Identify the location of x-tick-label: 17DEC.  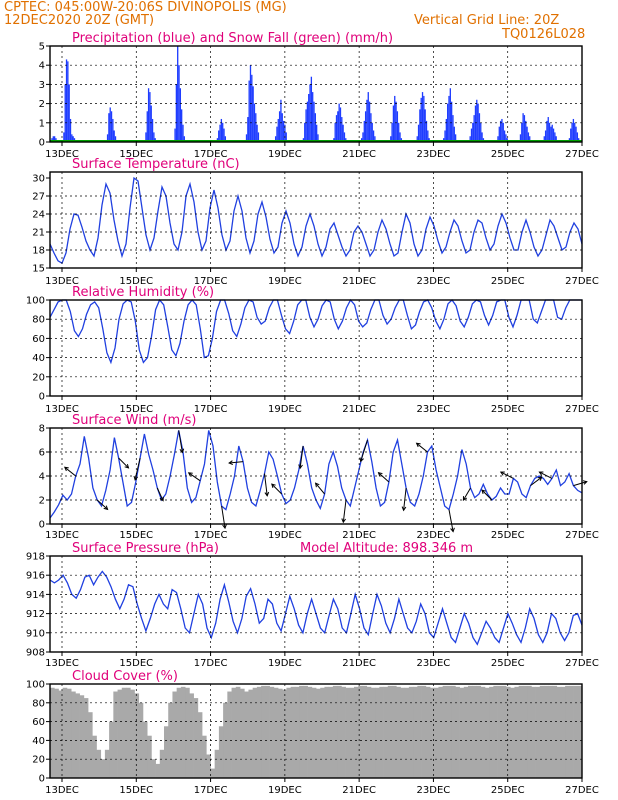
(211, 790).